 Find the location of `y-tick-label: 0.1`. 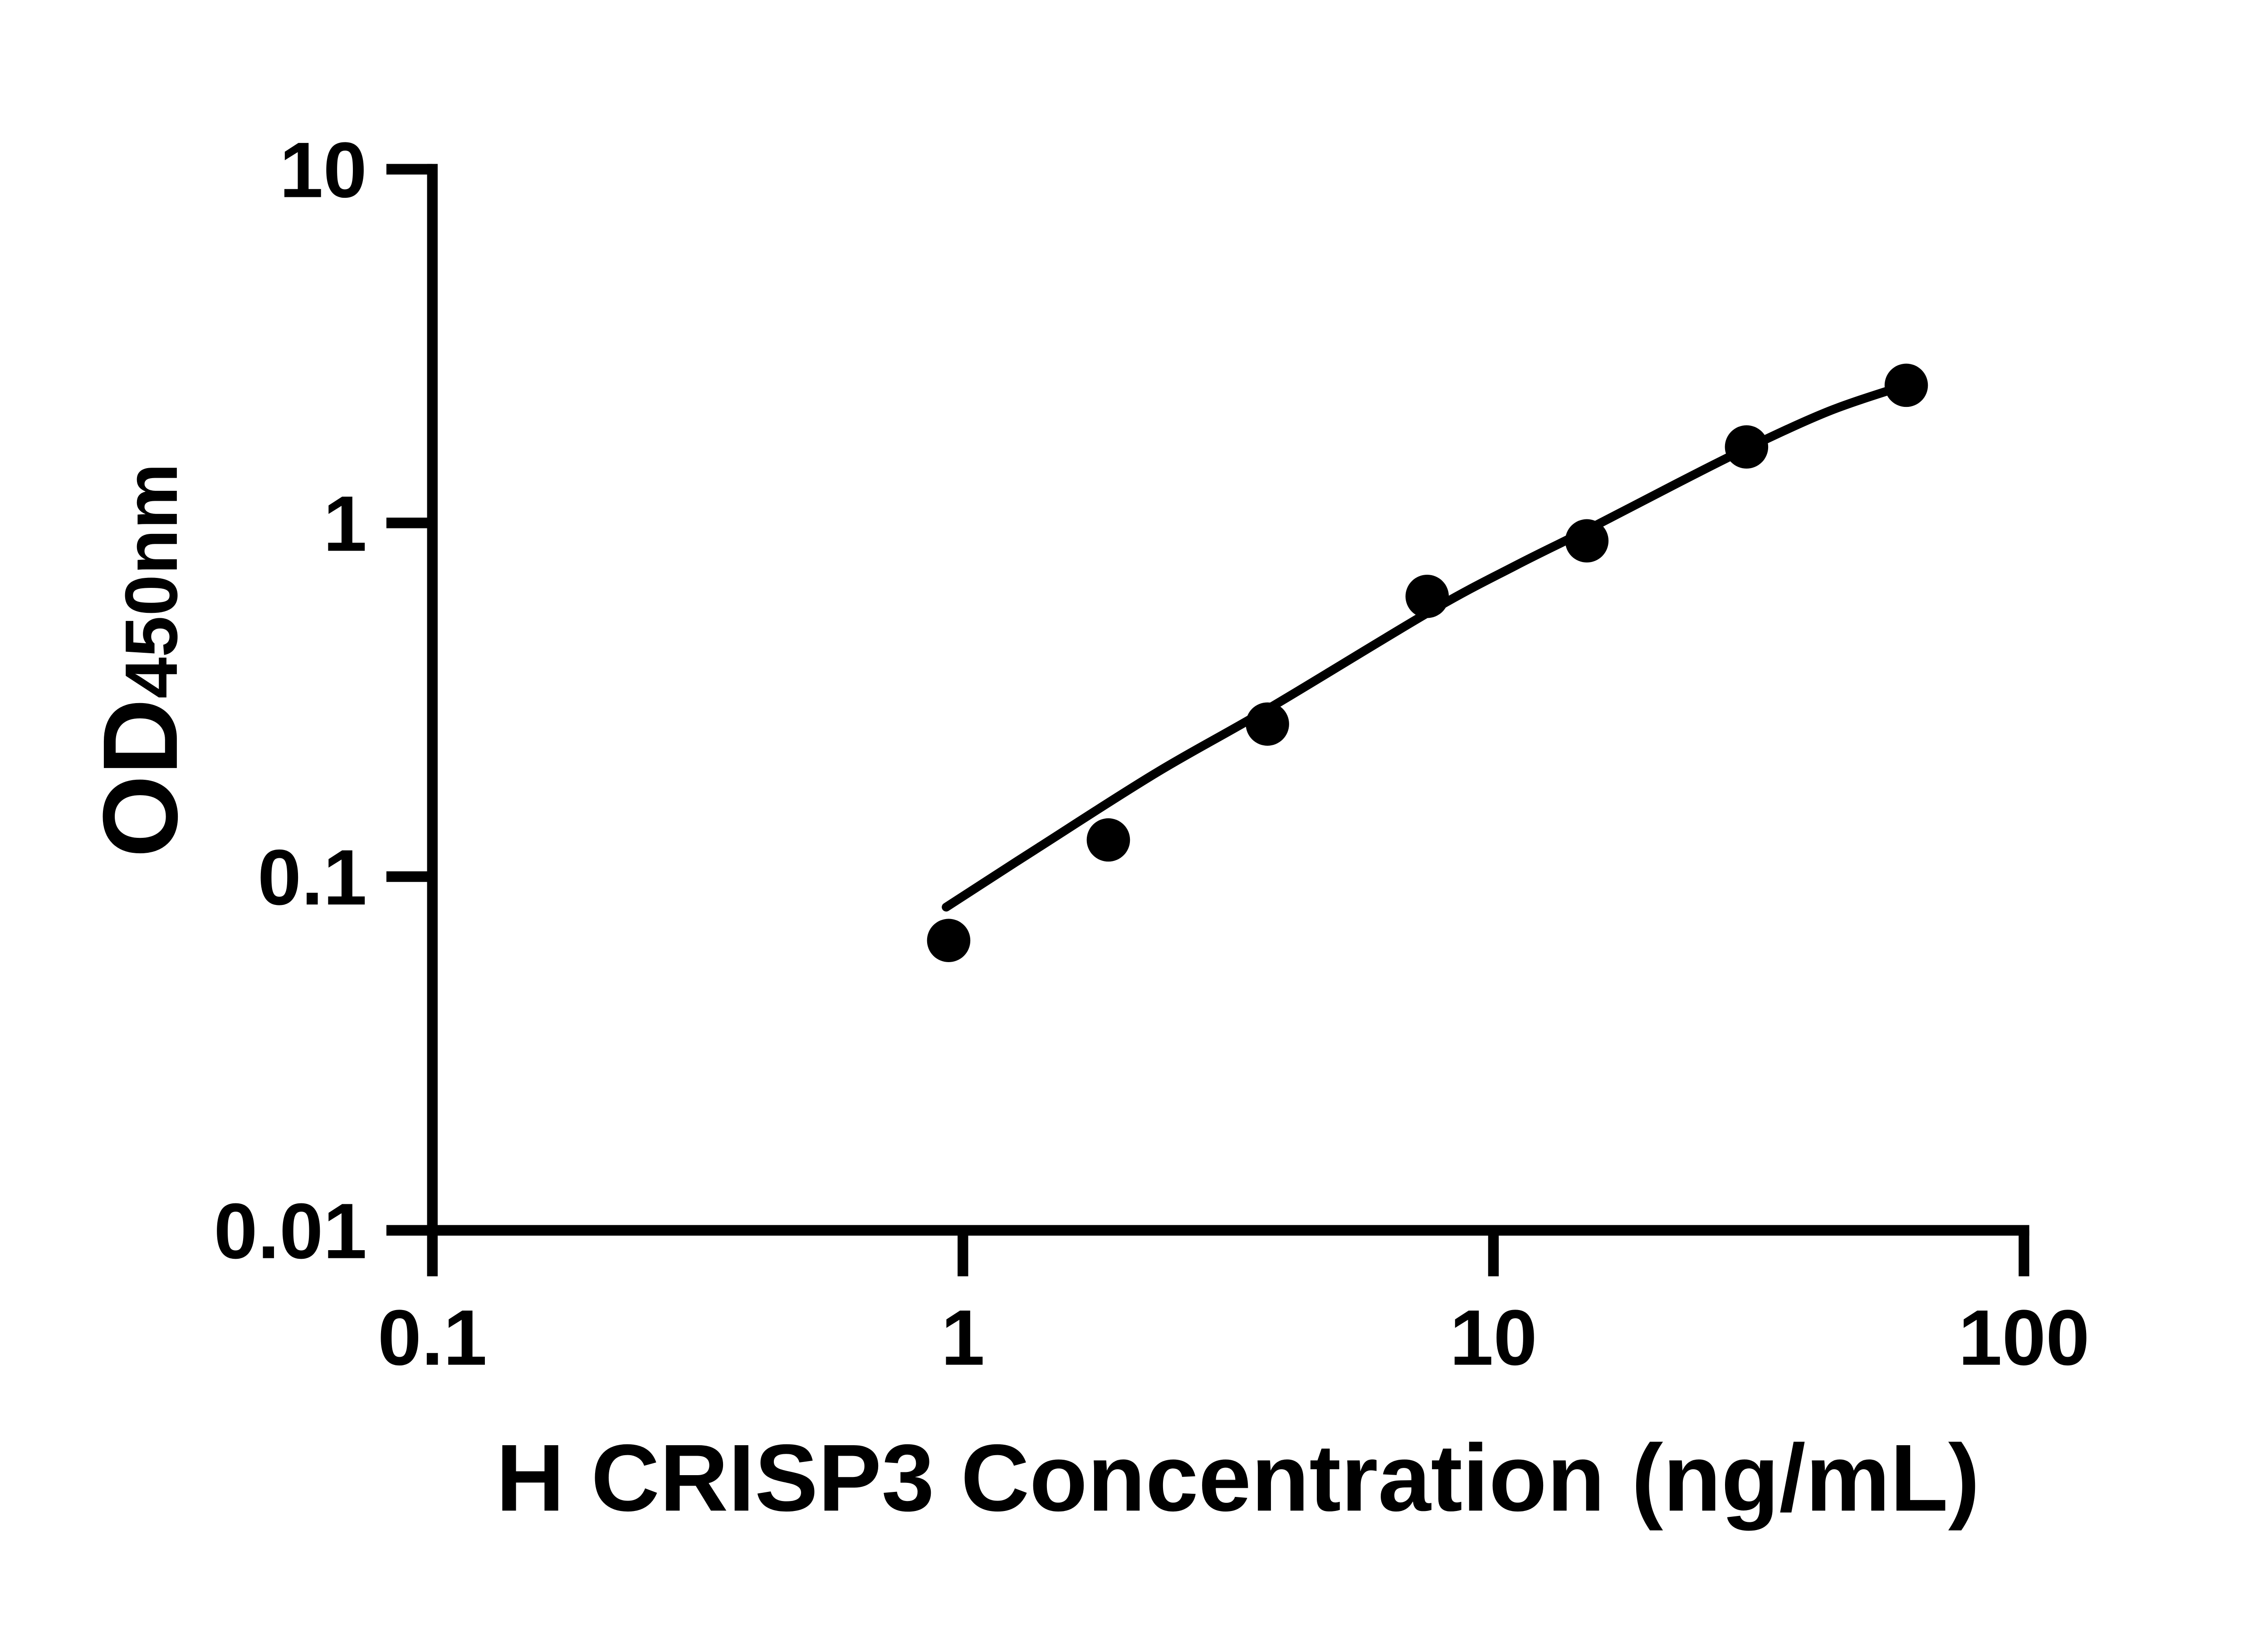

y-tick-label: 0.1 is located at coordinates (312, 877).